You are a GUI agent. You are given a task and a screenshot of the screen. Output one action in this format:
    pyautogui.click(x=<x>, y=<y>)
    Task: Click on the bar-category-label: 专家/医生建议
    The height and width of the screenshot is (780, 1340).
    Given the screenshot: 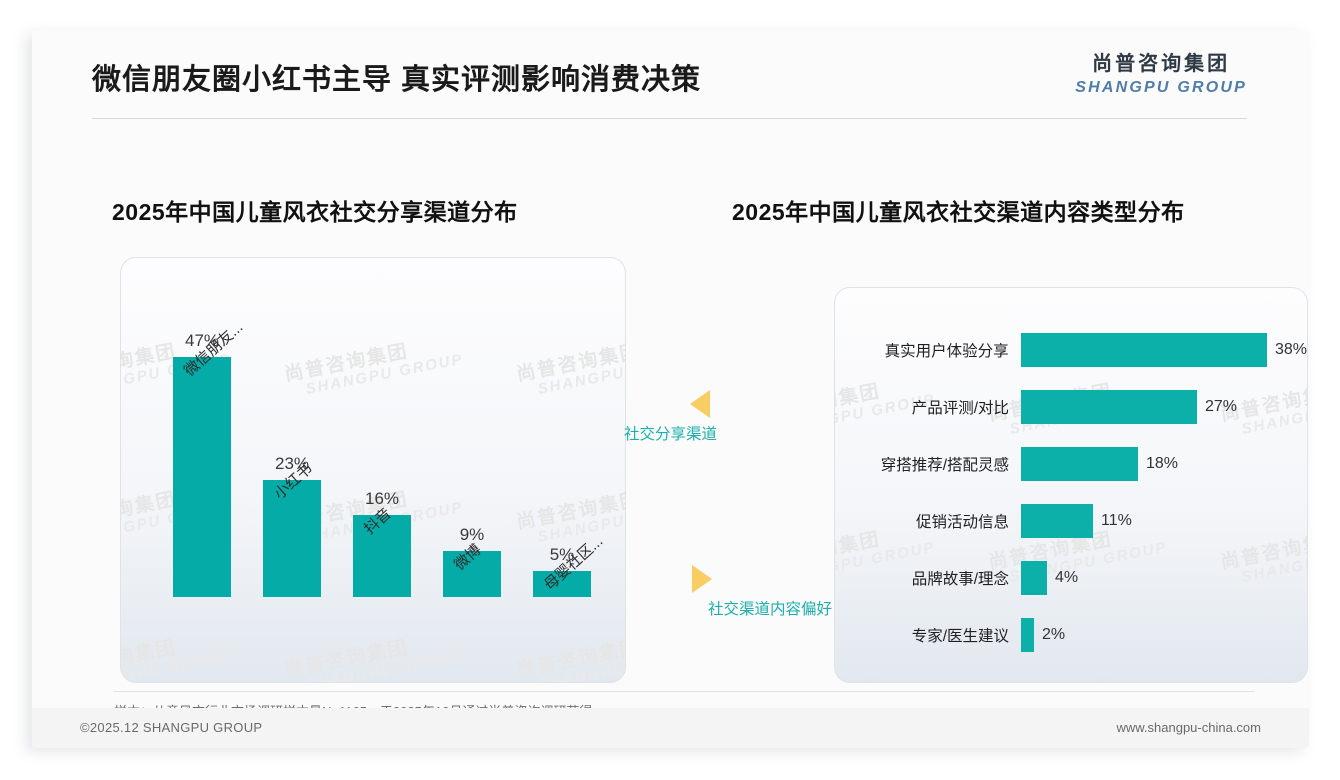 What is the action you would take?
    pyautogui.click(x=960, y=636)
    